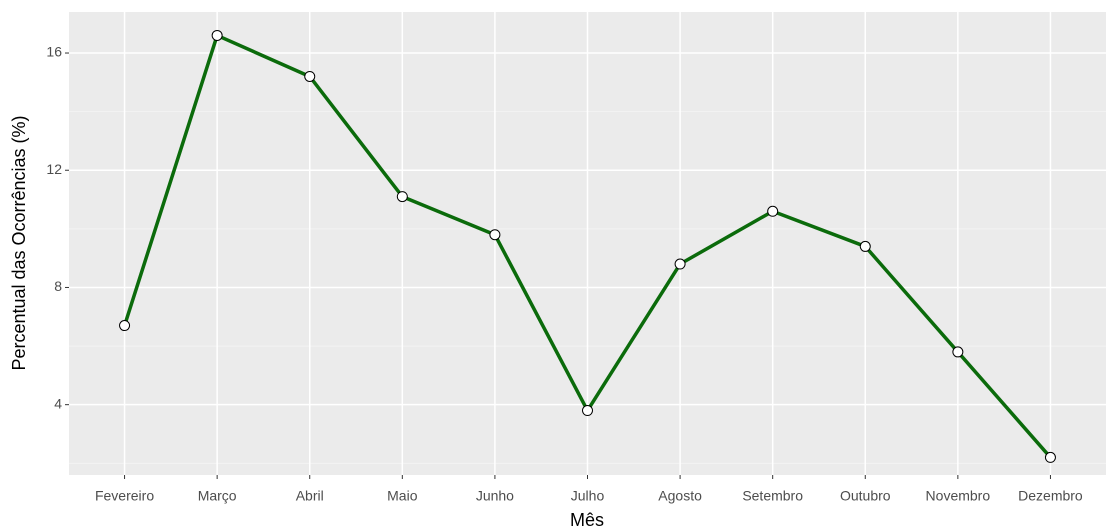  I want to click on y-tick-label: 12, so click(54, 169).